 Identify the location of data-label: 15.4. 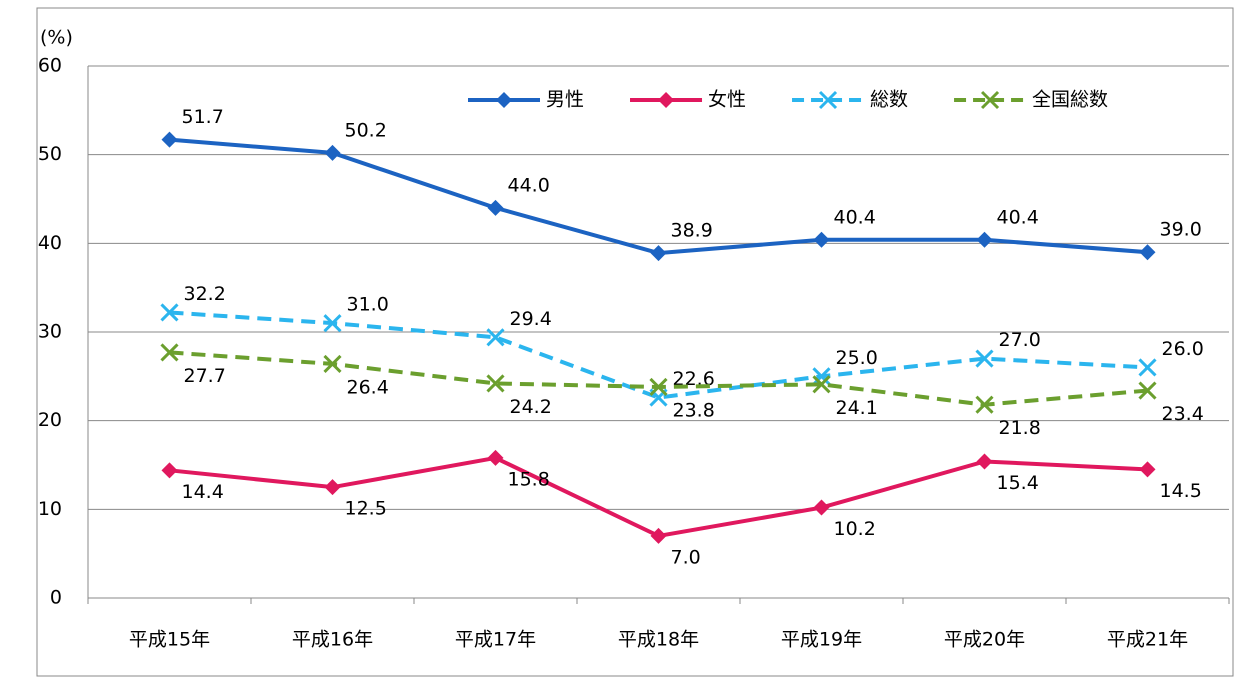
(1018, 483).